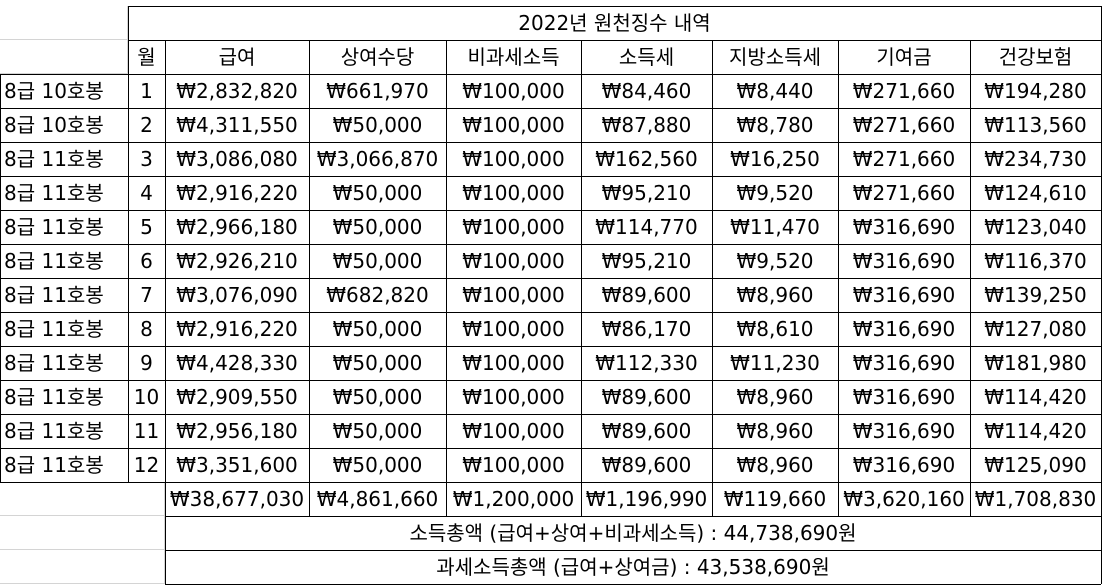 This screenshot has height=585, width=1105. What do you see at coordinates (146, 431) in the screenshot?
I see `month-cell: 11` at bounding box center [146, 431].